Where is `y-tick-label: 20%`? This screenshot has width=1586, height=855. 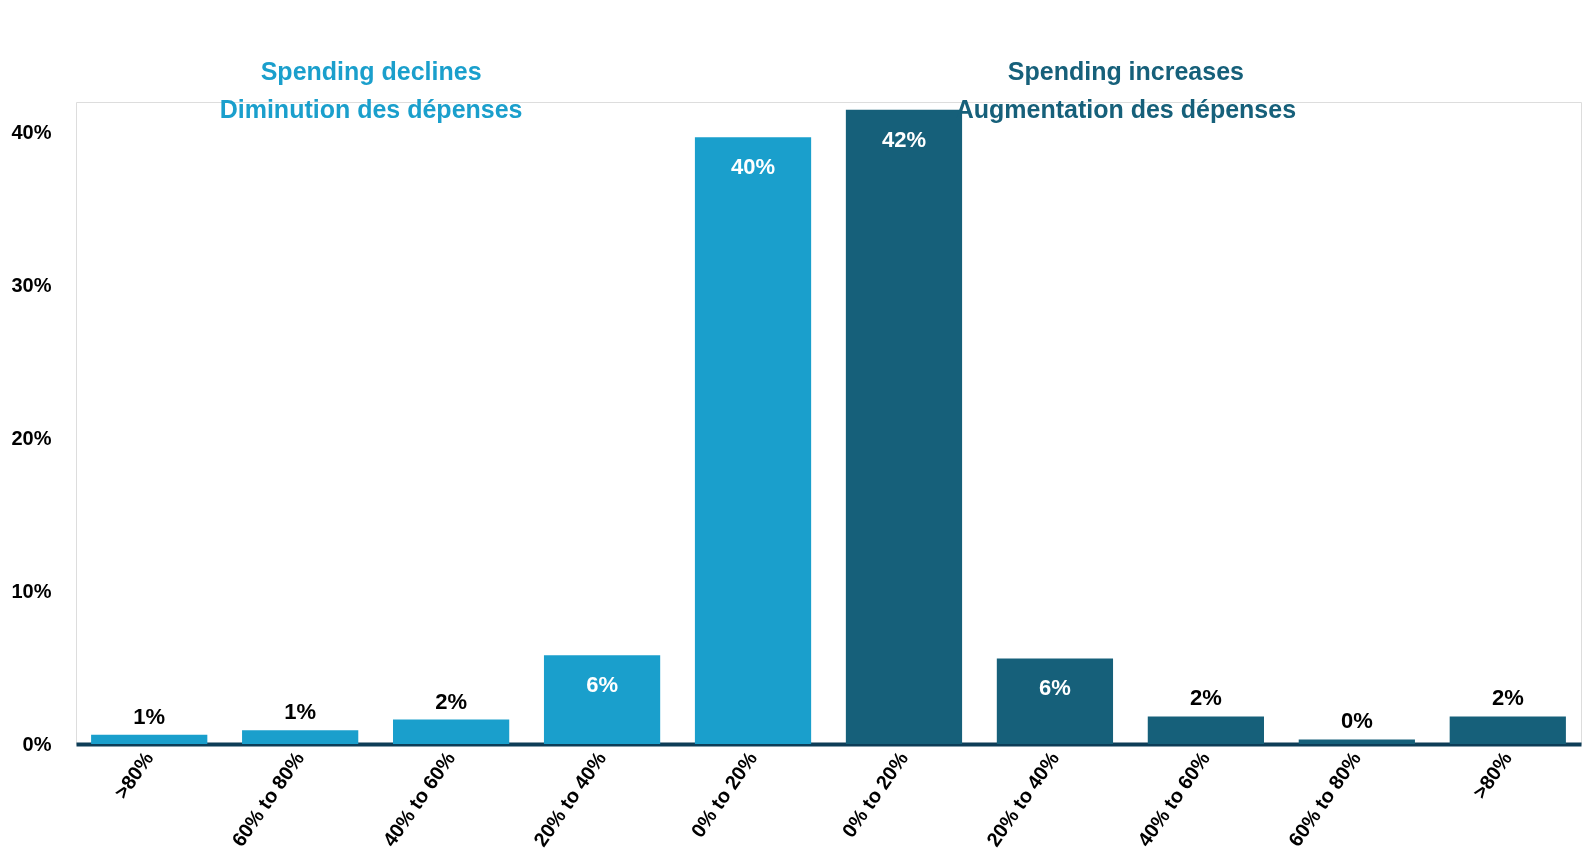 y-tick-label: 20% is located at coordinates (31, 437).